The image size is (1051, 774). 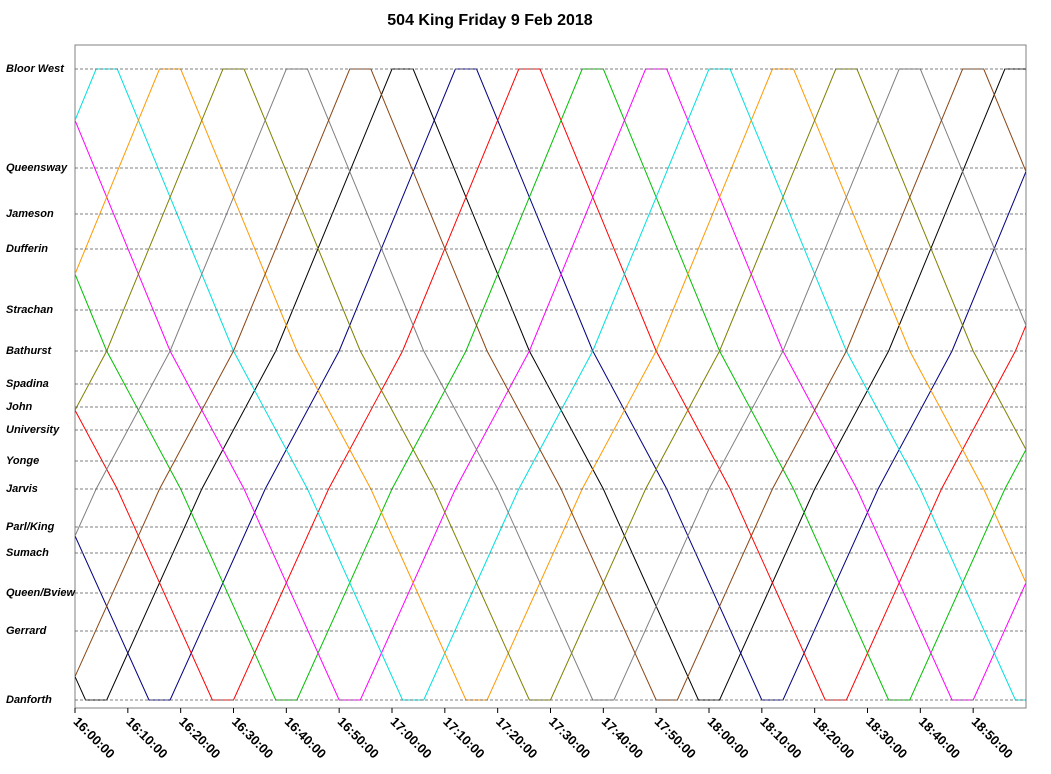 I want to click on x-tick-label: 16:40:00, so click(x=305, y=737).